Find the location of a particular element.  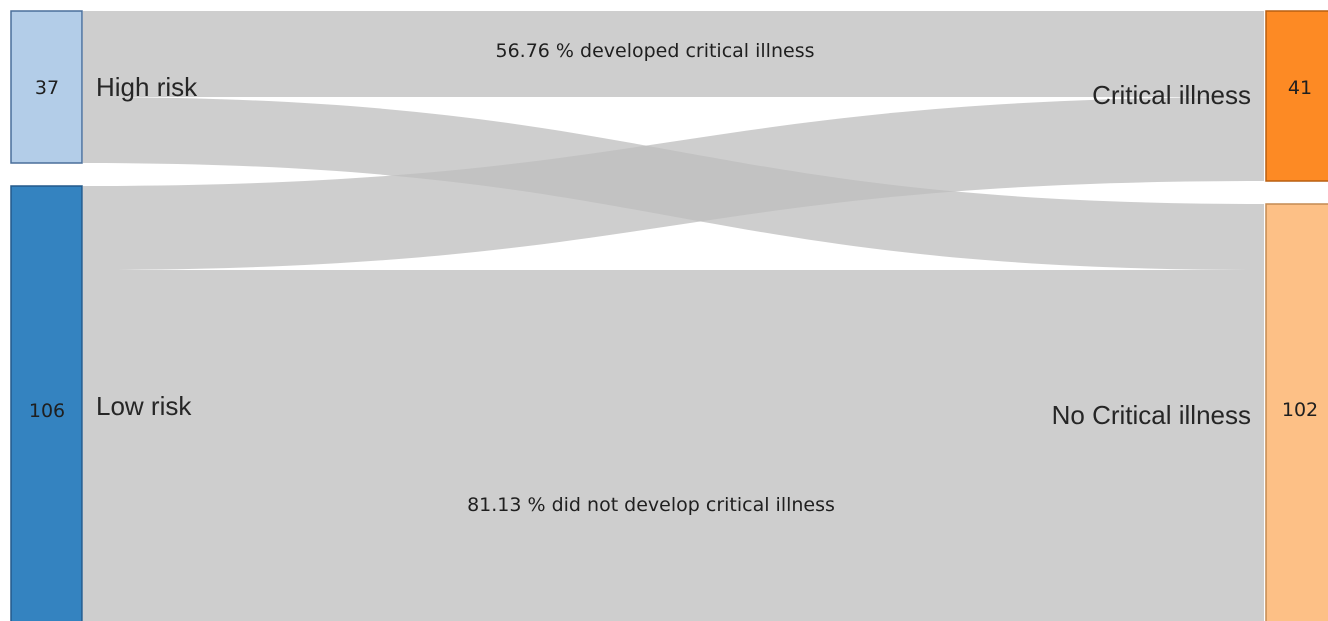

label-high-risk: High risk is located at coordinates (147, 87).